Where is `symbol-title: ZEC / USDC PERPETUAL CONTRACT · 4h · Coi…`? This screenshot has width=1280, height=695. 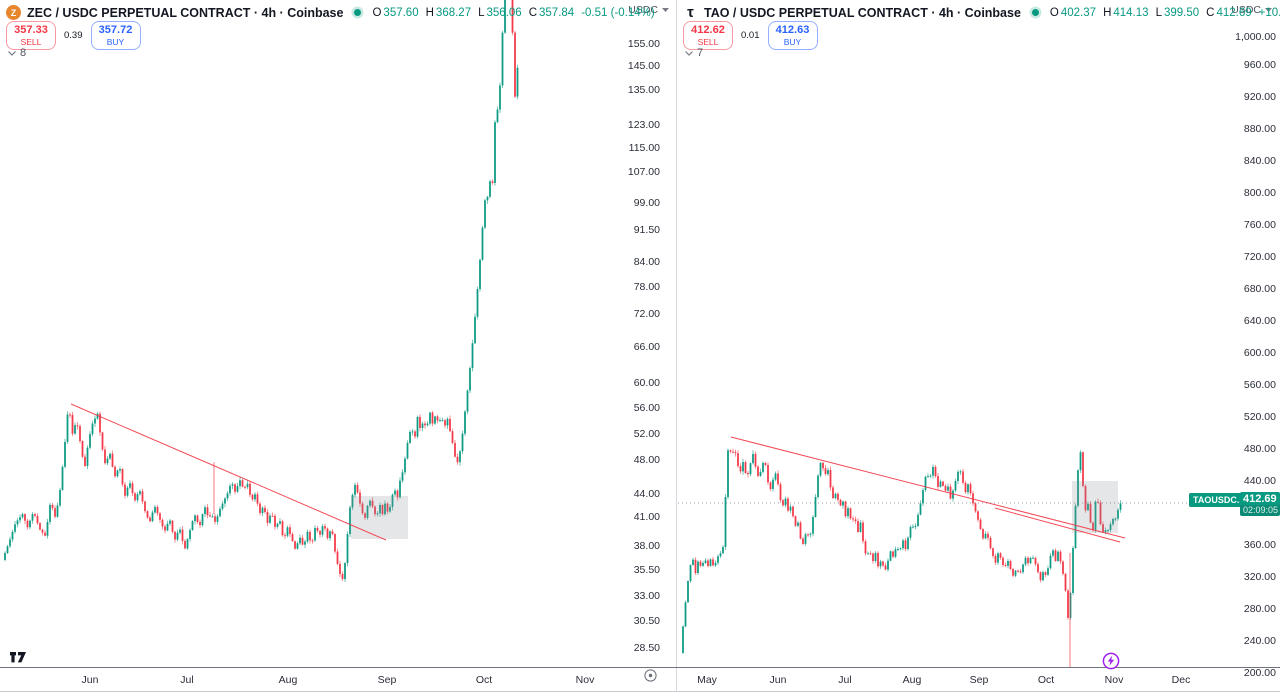 symbol-title: ZEC / USDC PERPETUAL CONTRACT · 4h · Coi… is located at coordinates (185, 12).